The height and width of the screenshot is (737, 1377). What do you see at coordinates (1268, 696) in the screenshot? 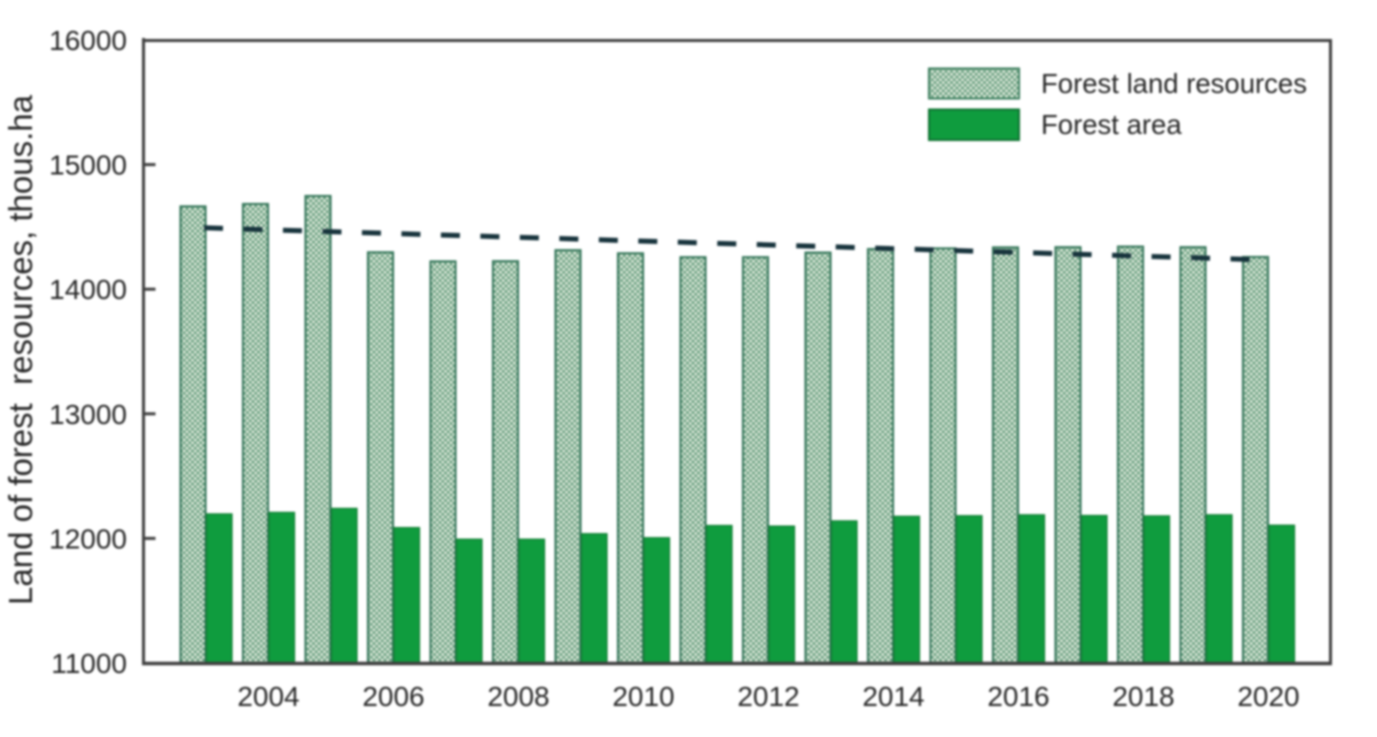
I see `svg-text: 2020` at bounding box center [1268, 696].